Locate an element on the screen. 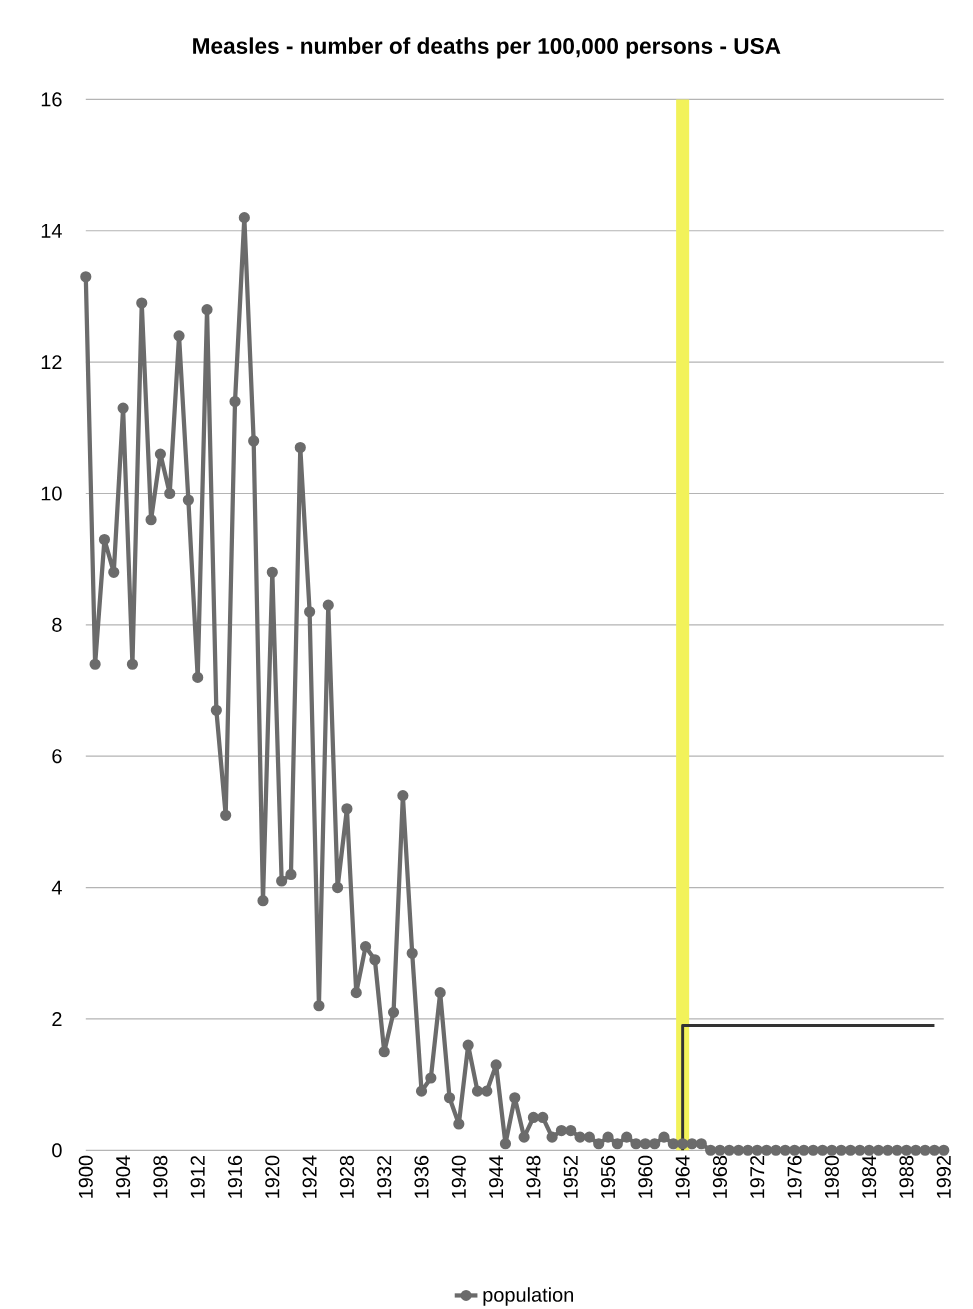  x-tick-label: 1984 is located at coordinates (869, 1176).